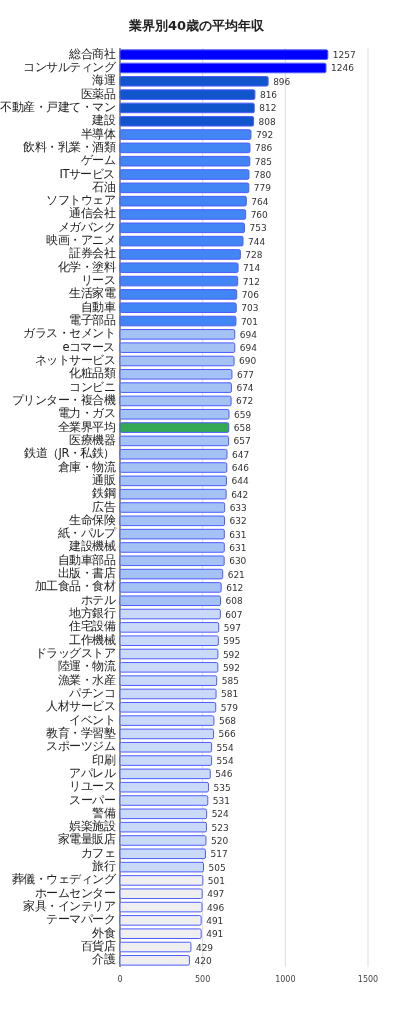 The width and height of the screenshot is (393, 1024). Describe the element at coordinates (238, 561) in the screenshot. I see `data-label: 630` at that location.